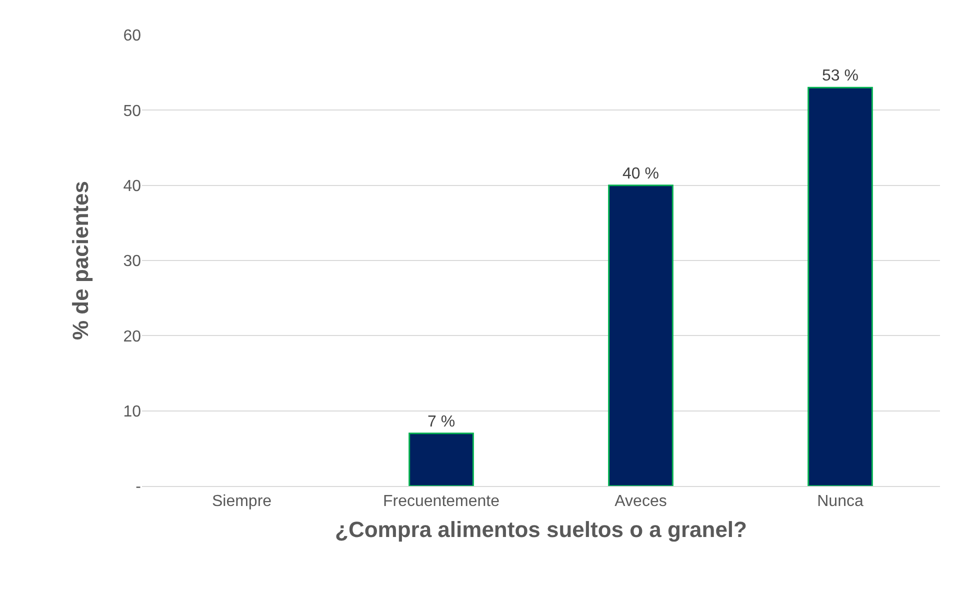  I want to click on x-tick-label: Nunca, so click(840, 501).